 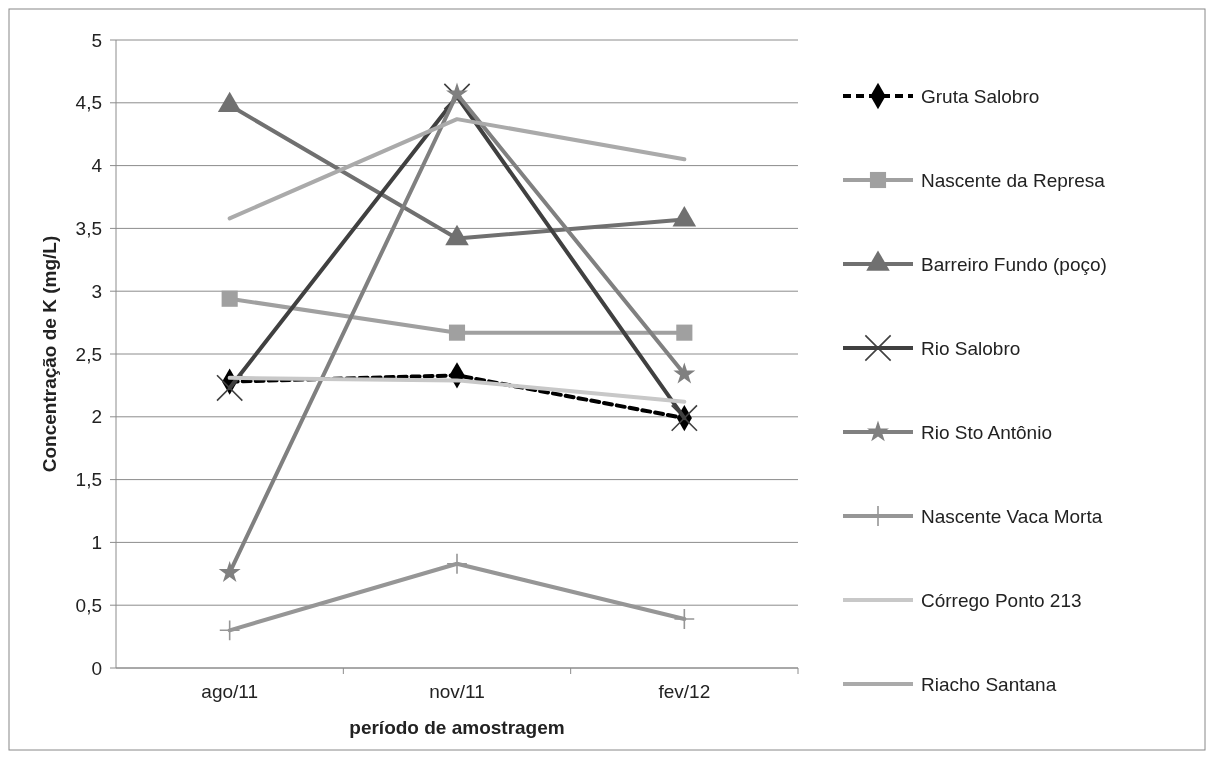 What do you see at coordinates (1014, 264) in the screenshot?
I see `legend-label: Barreiro Fundo (poço)` at bounding box center [1014, 264].